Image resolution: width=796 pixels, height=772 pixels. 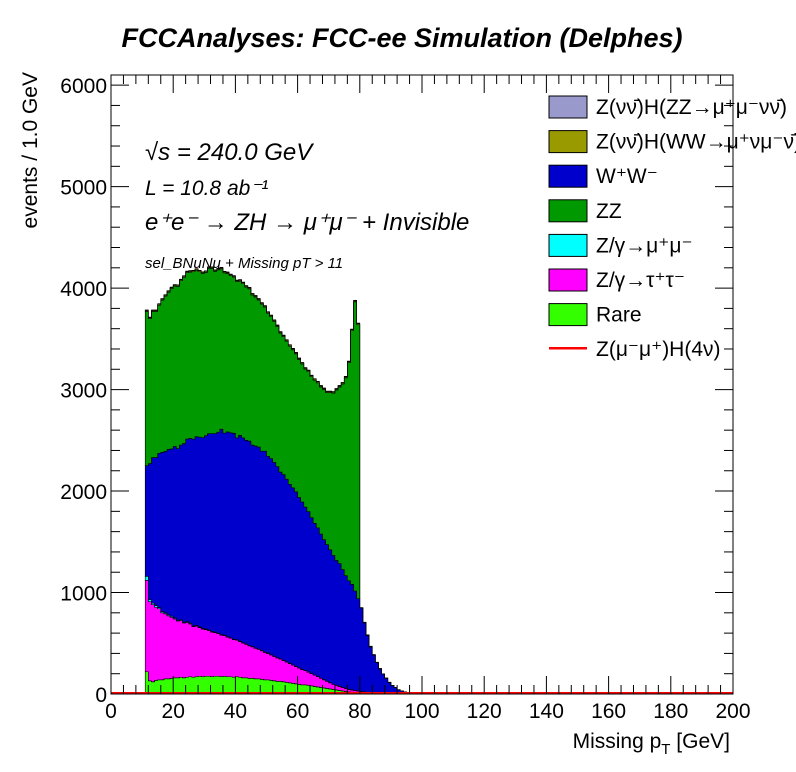 What do you see at coordinates (359, 711) in the screenshot?
I see `x-tick-label: 80` at bounding box center [359, 711].